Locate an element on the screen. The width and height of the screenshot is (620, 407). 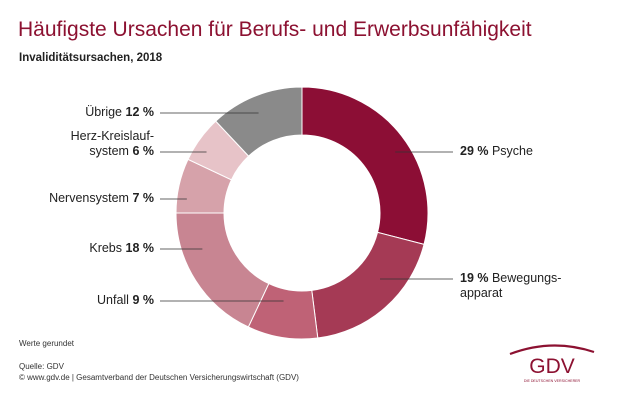
source-line: Quelle: GDV is located at coordinates (41, 366).